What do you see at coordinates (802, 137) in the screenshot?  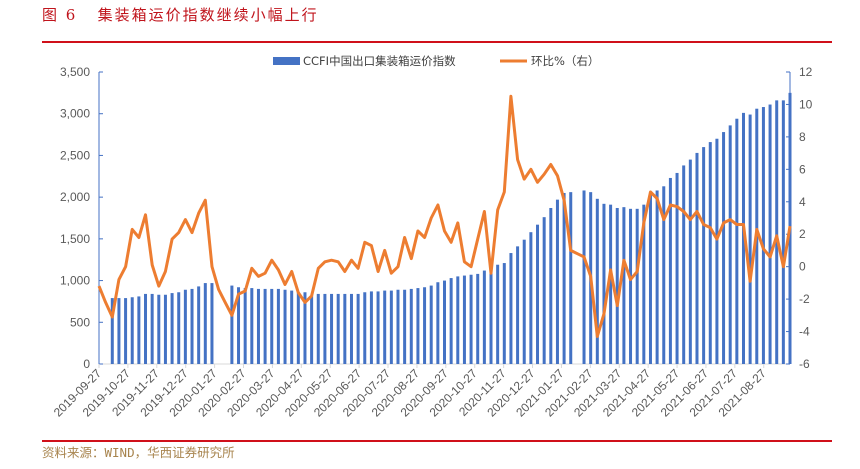 I see `right-axis-tick-label: 8` at bounding box center [802, 137].